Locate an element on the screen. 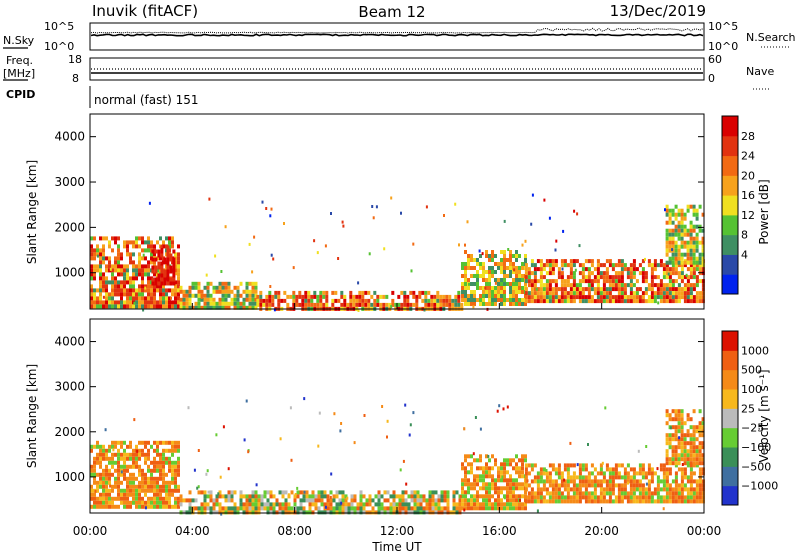 Image resolution: width=800 pixels, height=554 pixels. colorbar-tick-label: 500 is located at coordinates (751, 370).